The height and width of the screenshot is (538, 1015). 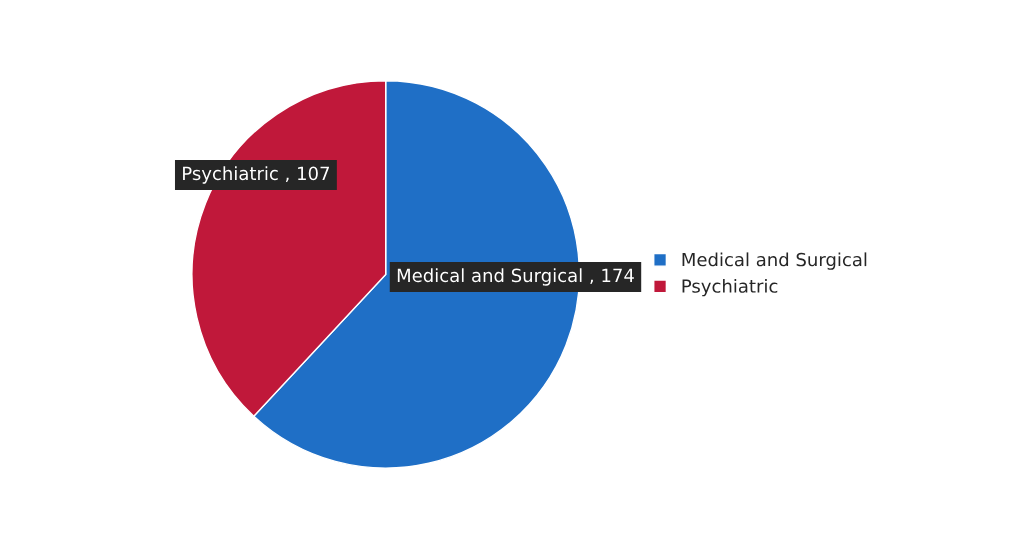 I want to click on legend-label: Psychiatric, so click(x=730, y=287).